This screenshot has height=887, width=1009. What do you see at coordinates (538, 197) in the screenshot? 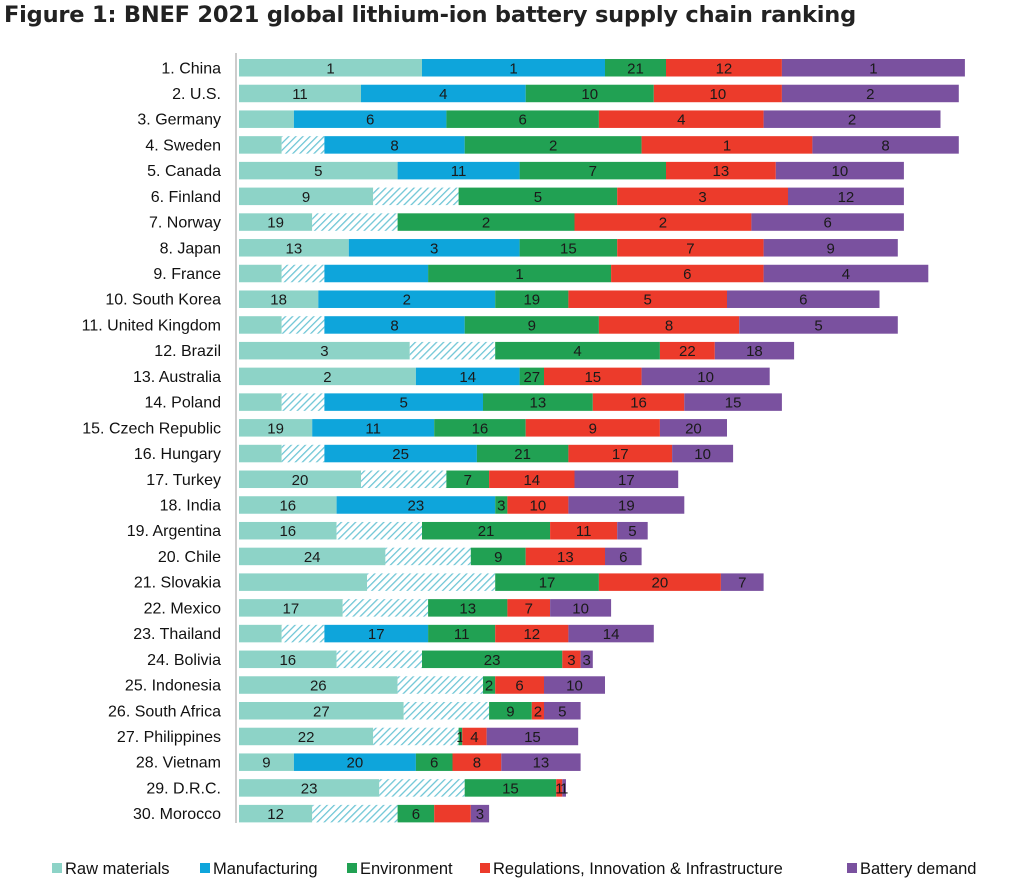
I see `data-label: 5` at bounding box center [538, 197].